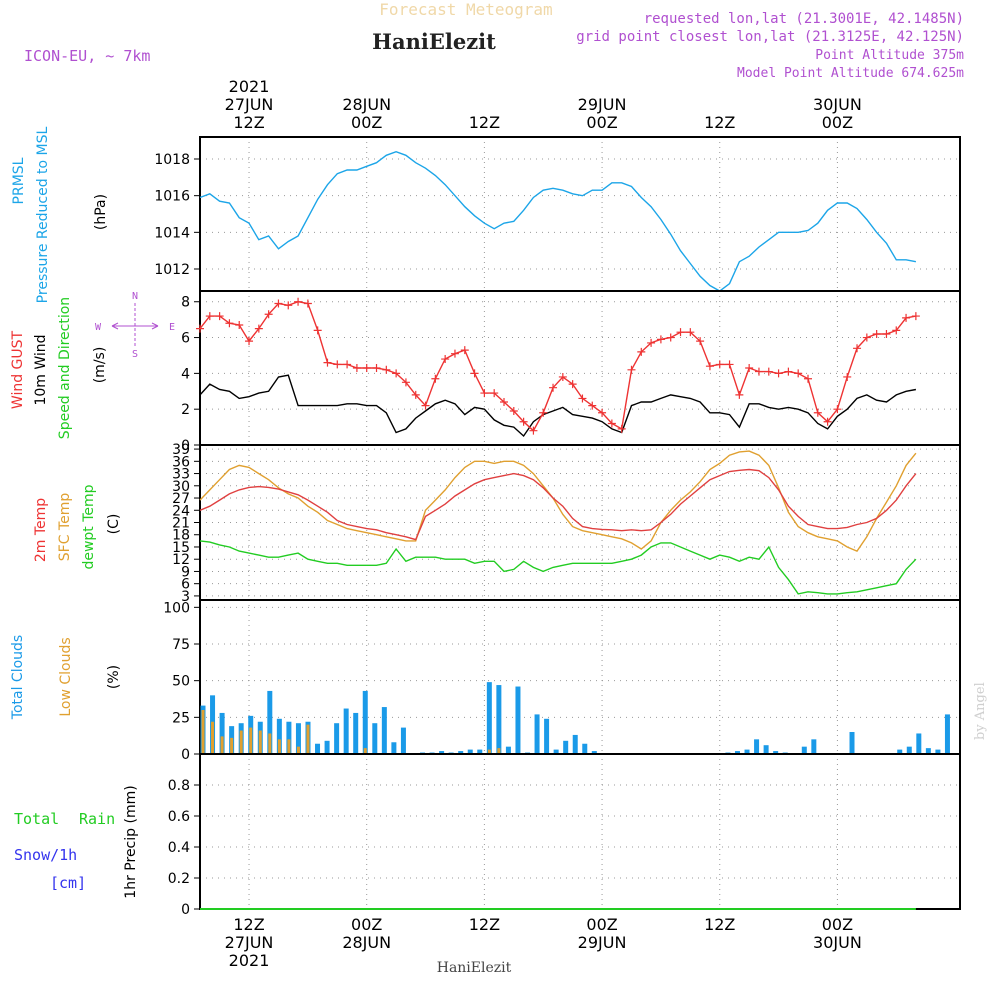 The width and height of the screenshot is (1000, 1000). I want to click on compass-e: E, so click(172, 327).